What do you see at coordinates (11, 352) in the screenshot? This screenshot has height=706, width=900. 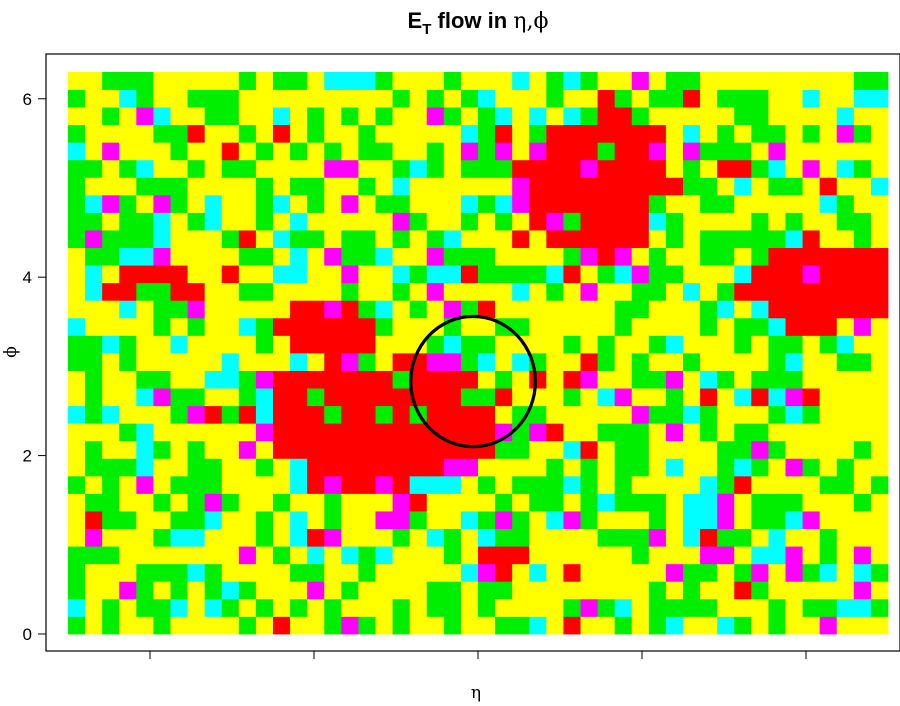 I see `y-axis-label: ϕ` at bounding box center [11, 352].